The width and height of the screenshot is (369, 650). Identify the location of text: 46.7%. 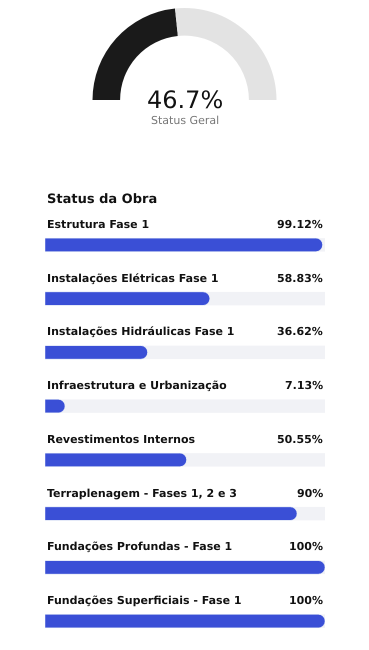
(185, 100).